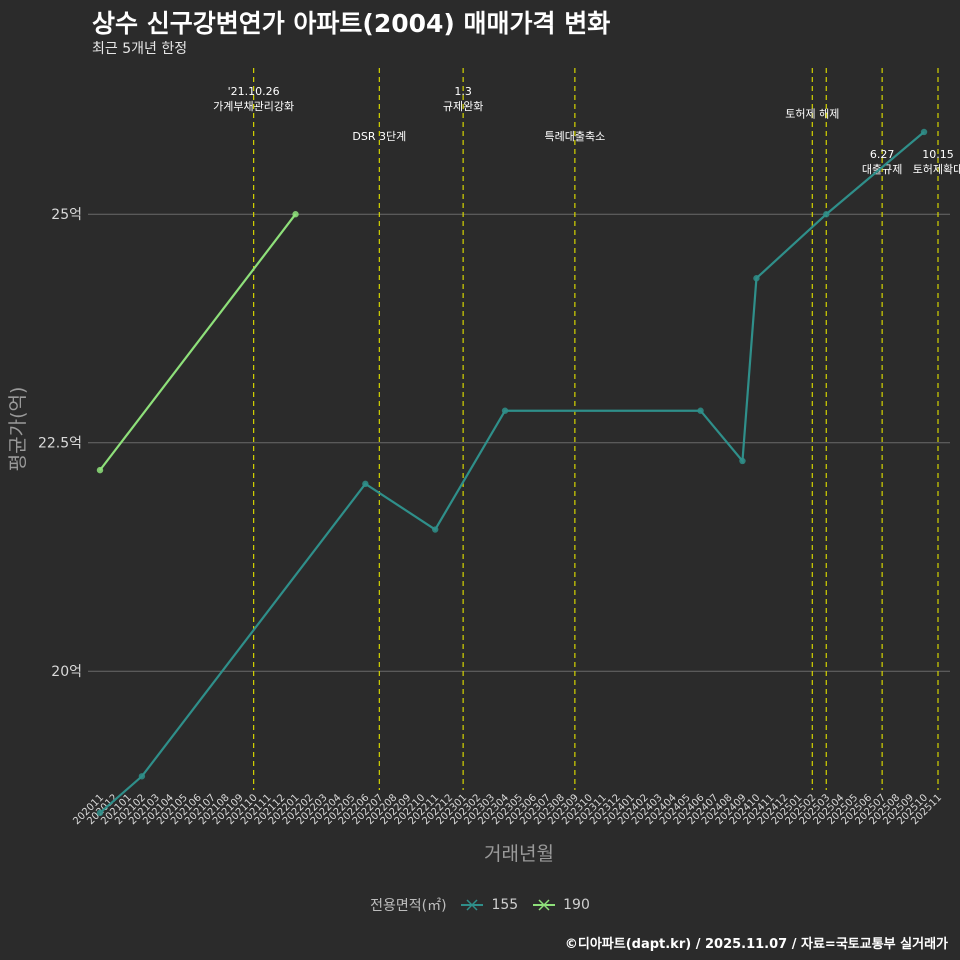 The image size is (960, 960). What do you see at coordinates (379, 136) in the screenshot?
I see `event-label: DSR 3단계` at bounding box center [379, 136].